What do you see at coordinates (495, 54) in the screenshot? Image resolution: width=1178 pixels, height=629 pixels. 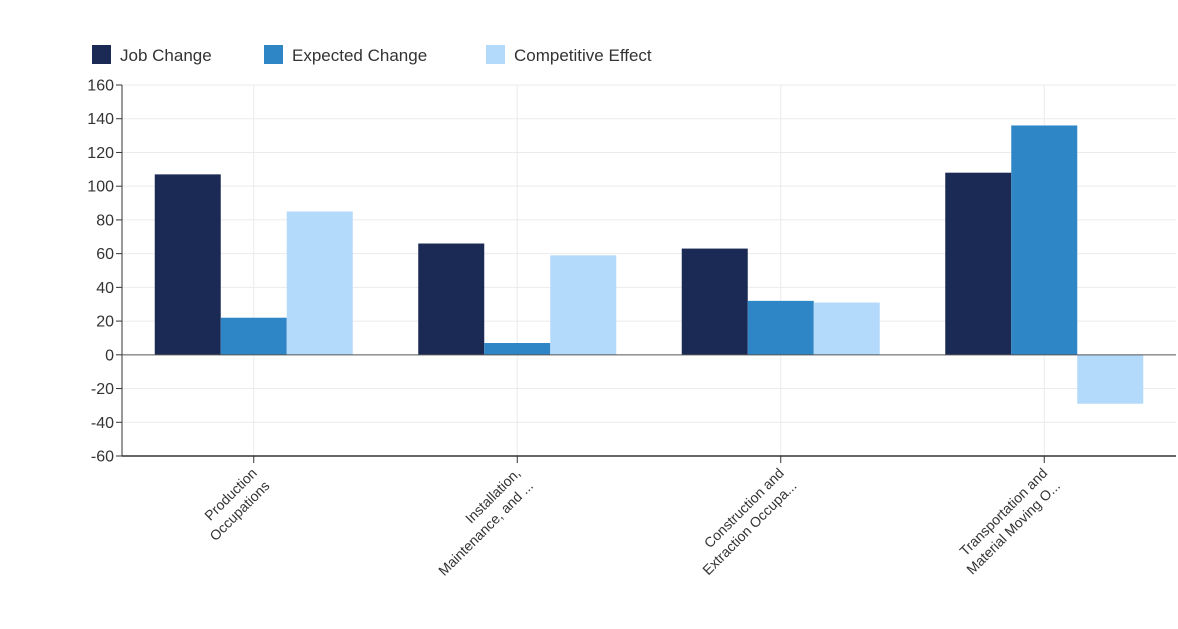 I see `legend-swatch-competitive-effect` at bounding box center [495, 54].